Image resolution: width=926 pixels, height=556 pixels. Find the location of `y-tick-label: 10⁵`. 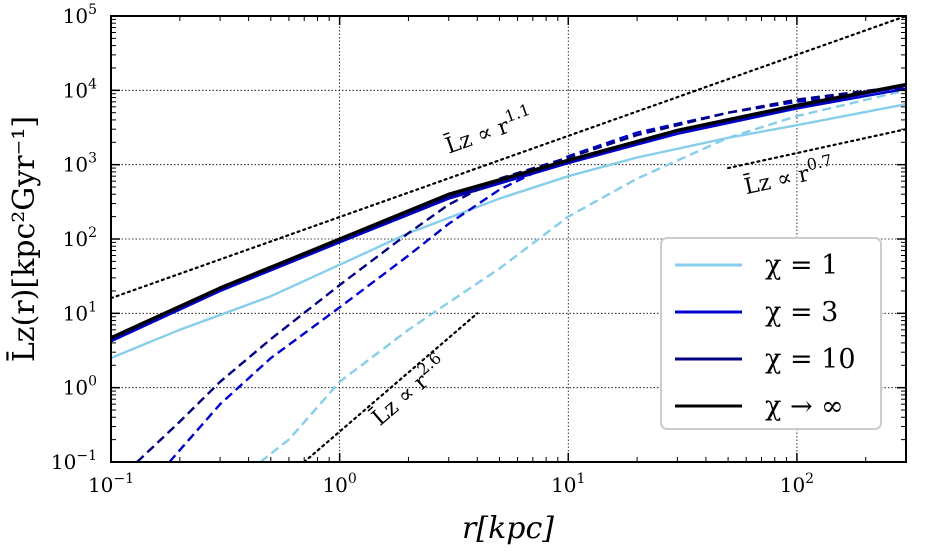

y-tick-label: 10⁵ is located at coordinates (80, 15).